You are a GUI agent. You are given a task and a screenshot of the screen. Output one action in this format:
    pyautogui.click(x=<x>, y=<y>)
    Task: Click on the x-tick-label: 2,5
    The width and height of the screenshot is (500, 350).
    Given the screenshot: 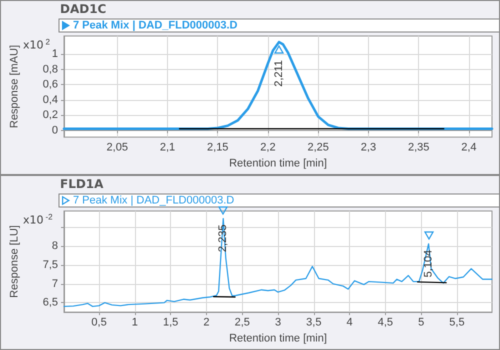 What is the action you would take?
    pyautogui.click(x=242, y=322)
    